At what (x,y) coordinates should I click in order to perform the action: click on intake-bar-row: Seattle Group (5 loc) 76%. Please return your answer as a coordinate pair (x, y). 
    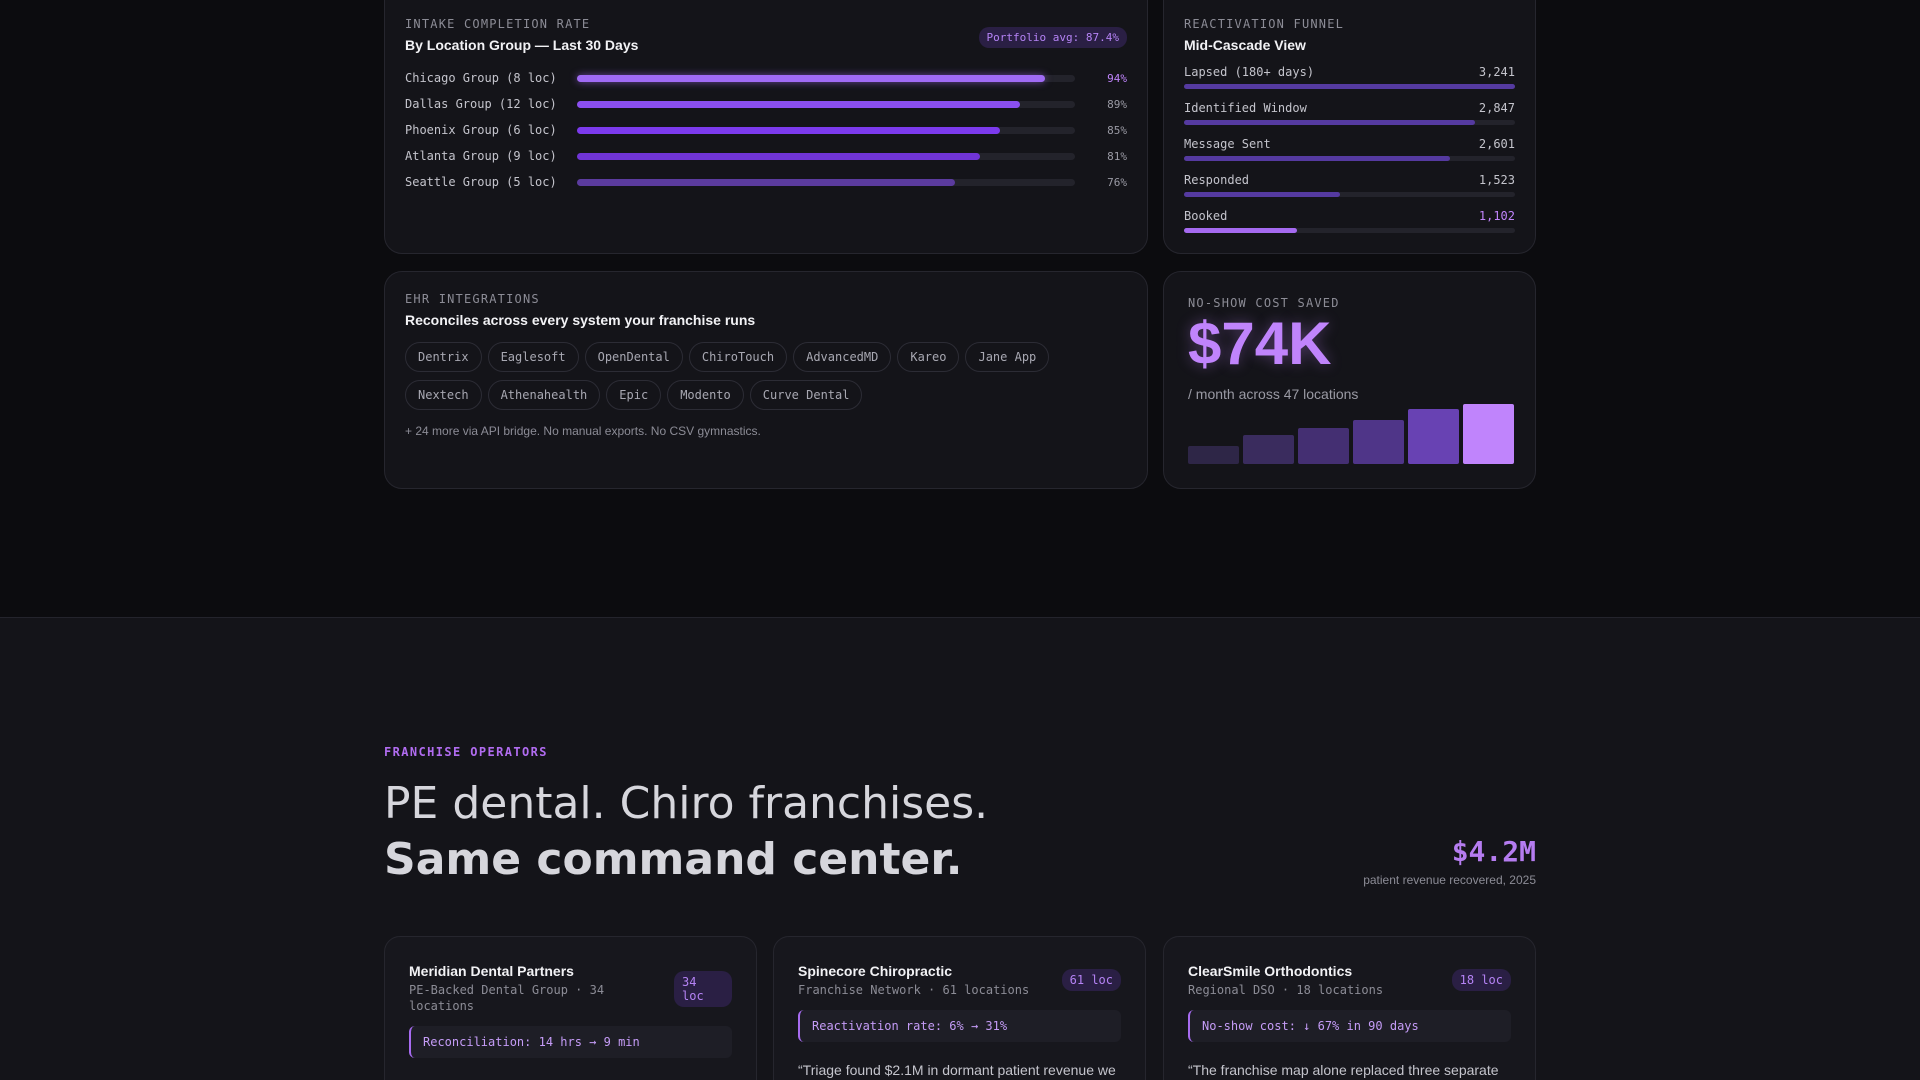
    Looking at the image, I should click on (766, 182).